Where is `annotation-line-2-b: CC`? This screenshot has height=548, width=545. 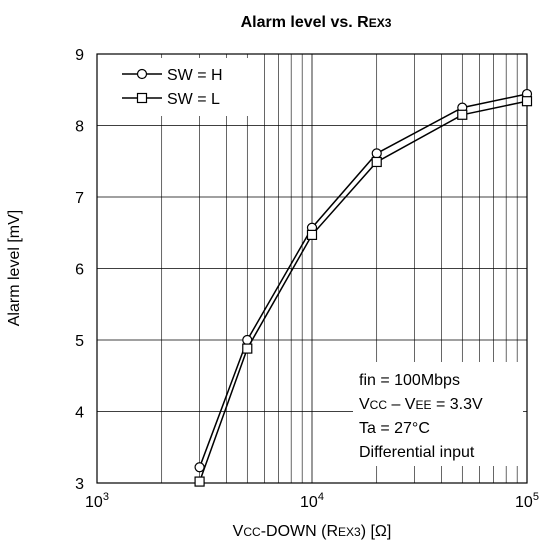
annotation-line-2-b: CC is located at coordinates (379, 405).